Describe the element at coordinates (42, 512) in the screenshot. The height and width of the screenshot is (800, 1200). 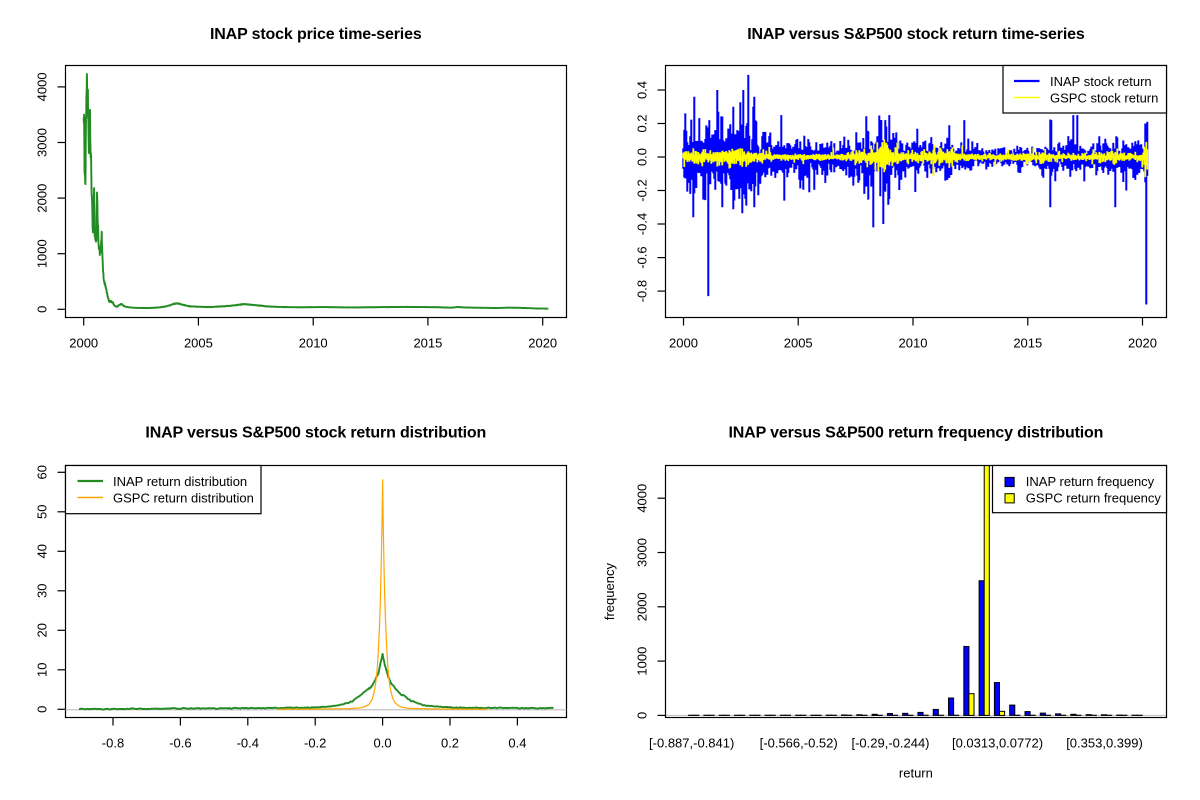
I see `svg-text: 50` at that location.